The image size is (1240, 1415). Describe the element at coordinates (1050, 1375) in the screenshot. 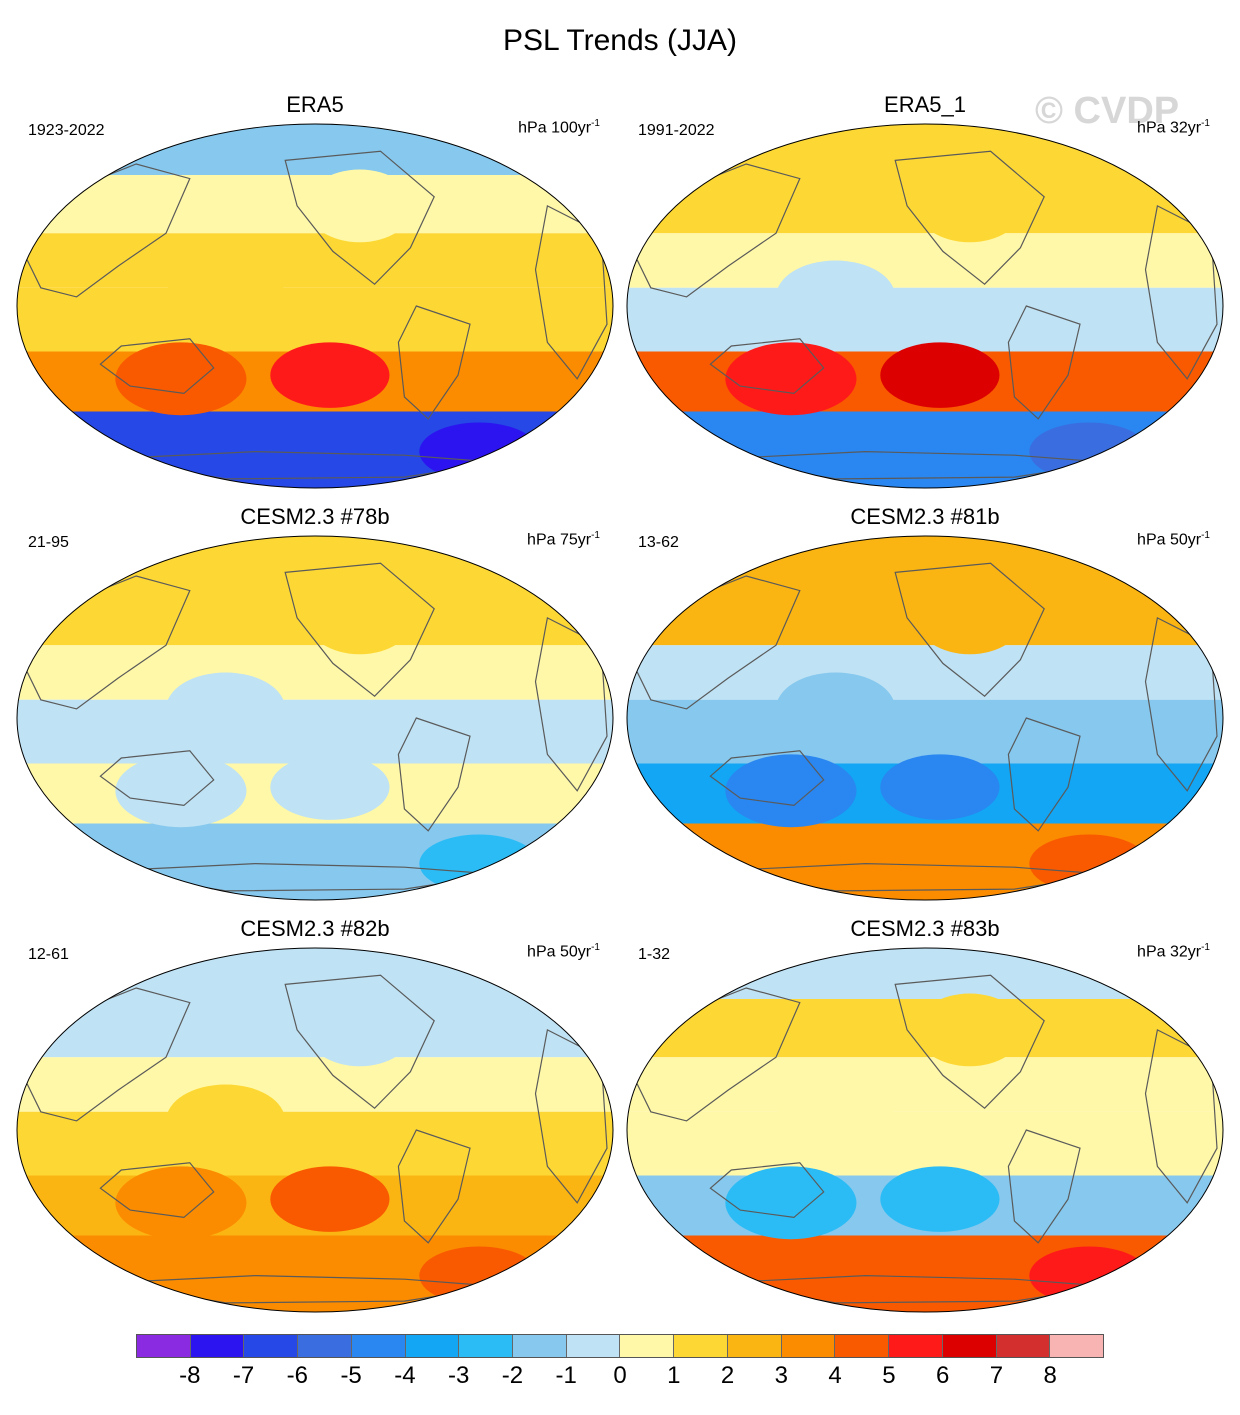

I see `colorbar-label: 8` at that location.